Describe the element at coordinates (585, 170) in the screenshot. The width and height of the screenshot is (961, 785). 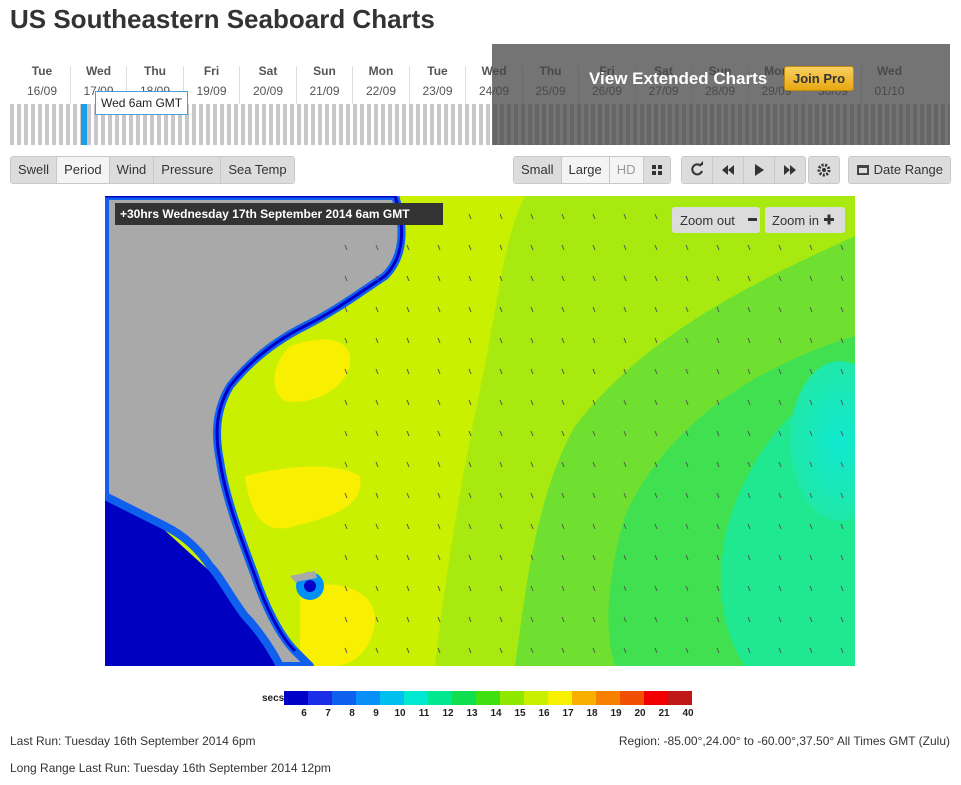
I see `size-button: Large` at that location.